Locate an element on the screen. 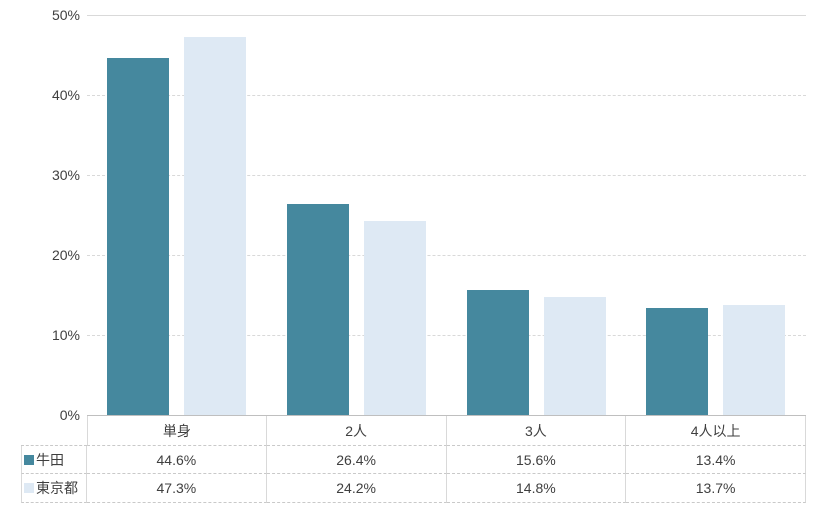 Image resolution: width=820 pixels, height=510 pixels. table-value-r2-c4: 13.7% is located at coordinates (716, 488).